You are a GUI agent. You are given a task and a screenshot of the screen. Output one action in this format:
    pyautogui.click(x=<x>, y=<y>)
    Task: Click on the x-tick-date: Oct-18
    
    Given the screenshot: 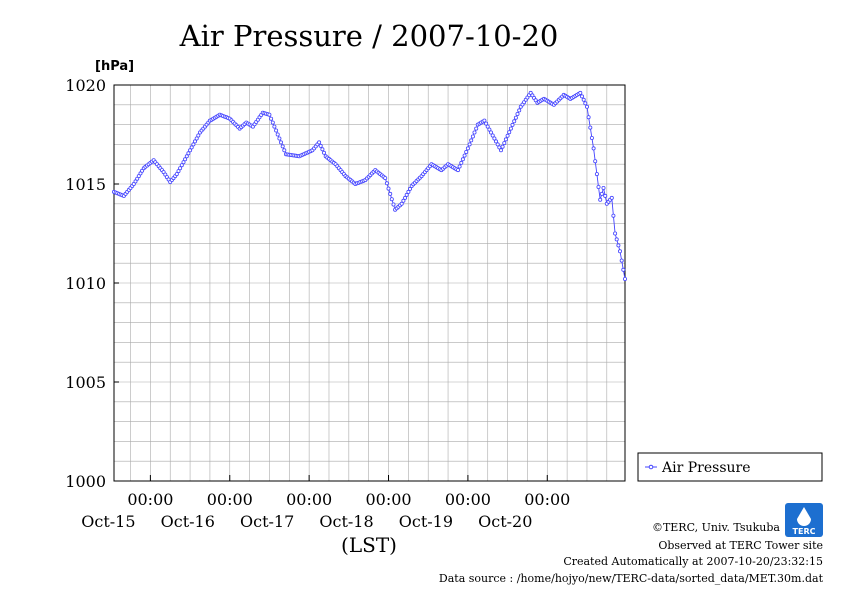 What is the action you would take?
    pyautogui.click(x=346, y=521)
    